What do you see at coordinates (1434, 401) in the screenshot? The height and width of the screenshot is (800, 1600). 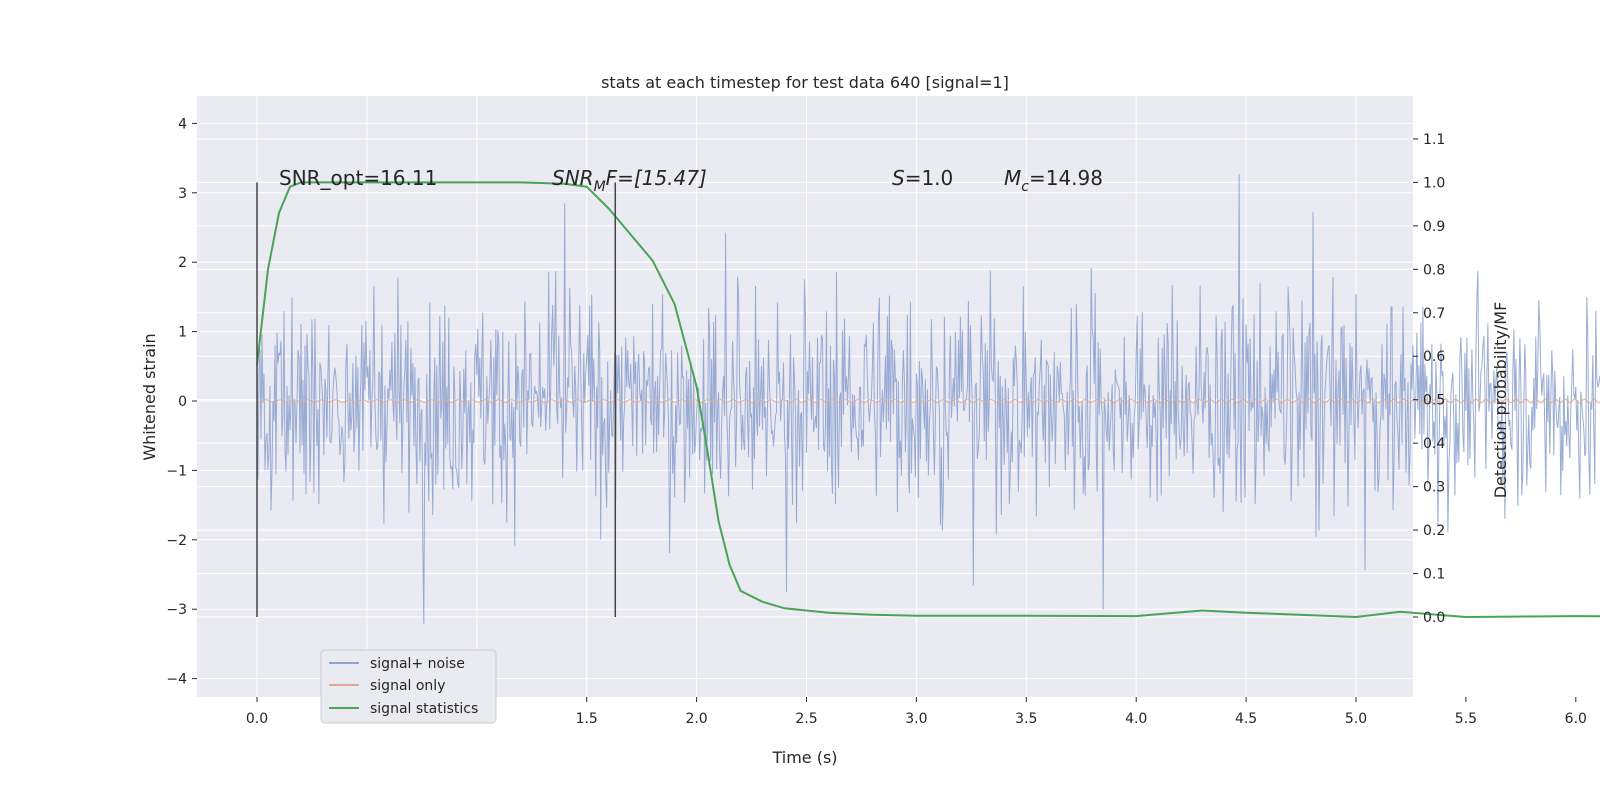 I see `y-right-tick-label: 0.5` at bounding box center [1434, 401].